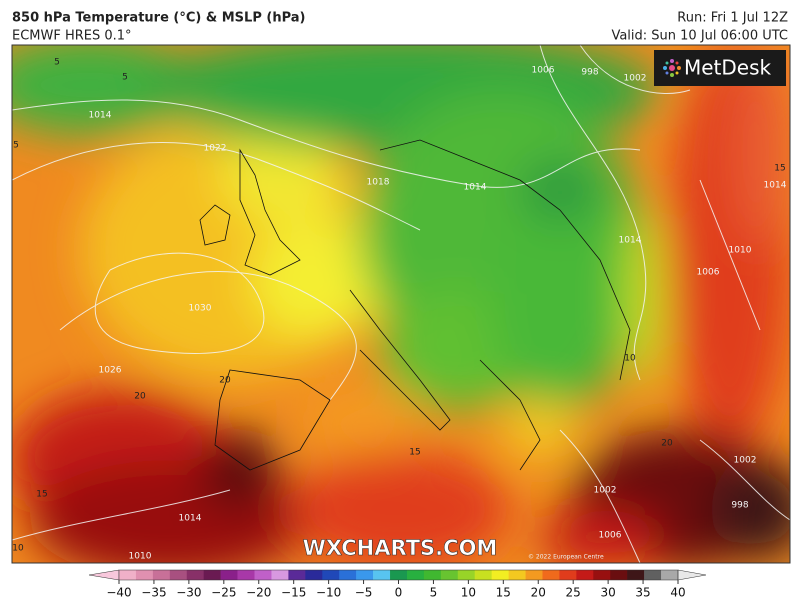  Describe the element at coordinates (293, 593) in the screenshot. I see `colorbar-tick-label: −15` at that location.